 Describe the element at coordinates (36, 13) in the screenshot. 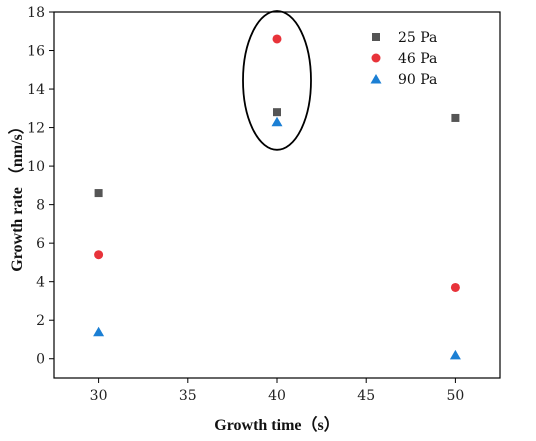

I see `y-tick-label: 18` at that location.